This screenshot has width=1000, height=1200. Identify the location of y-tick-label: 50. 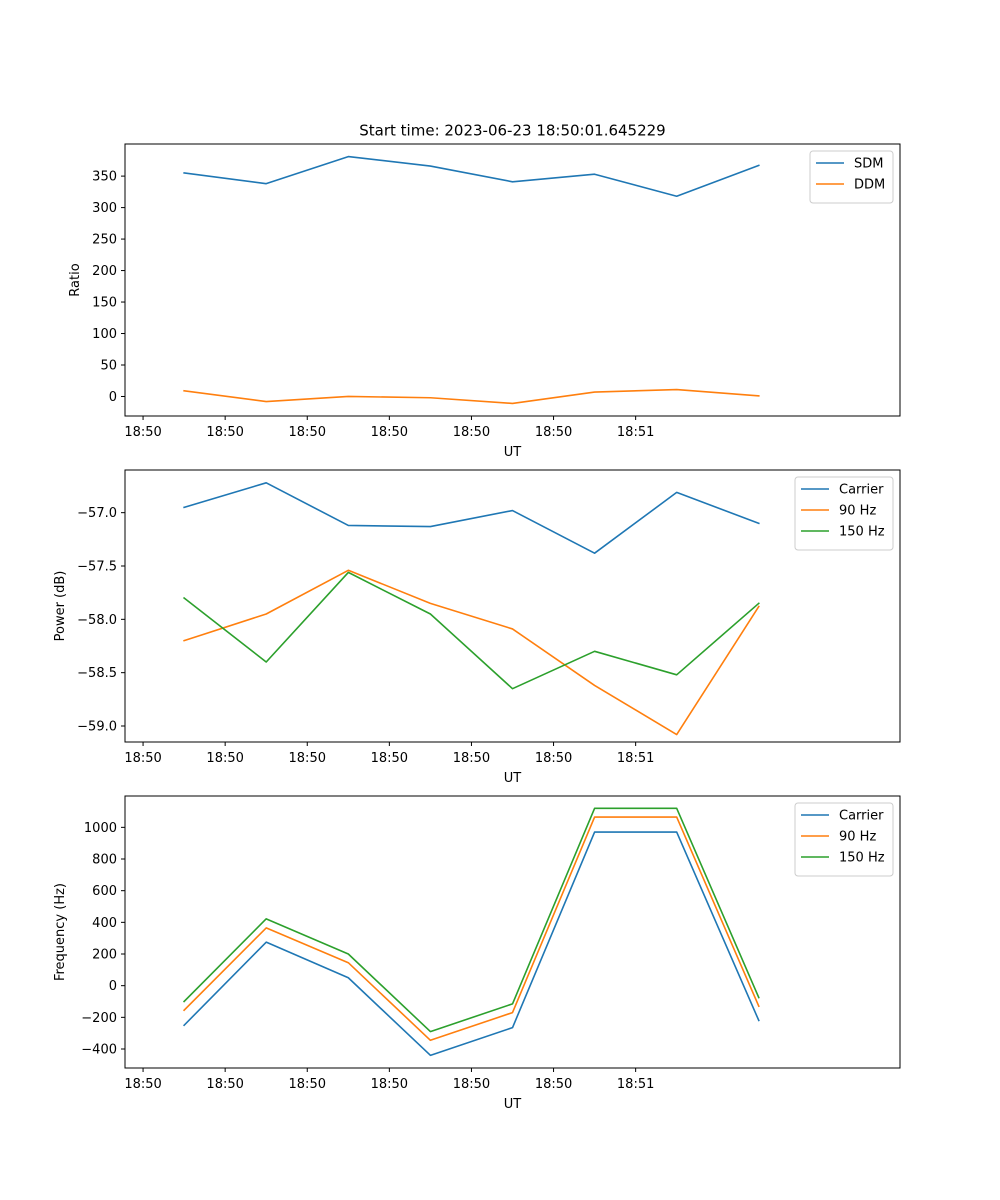
(108, 366).